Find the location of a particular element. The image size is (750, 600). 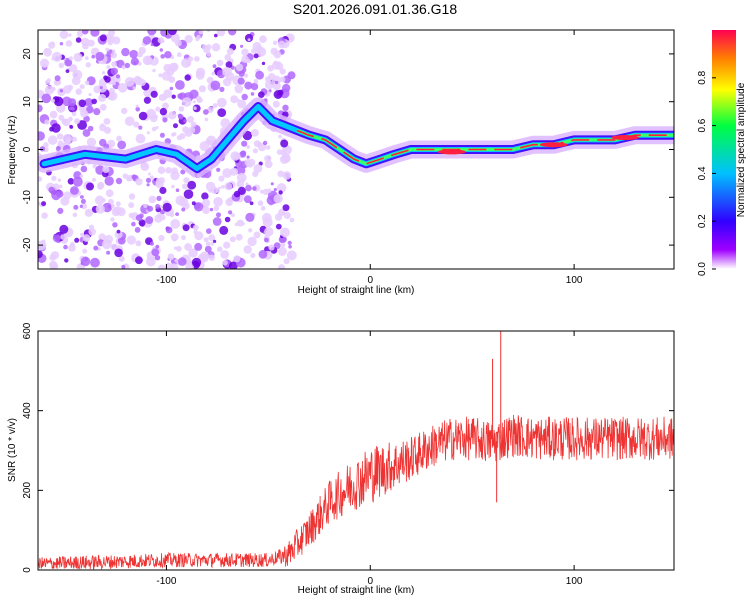

x-tick-label: -100 is located at coordinates (166, 581).